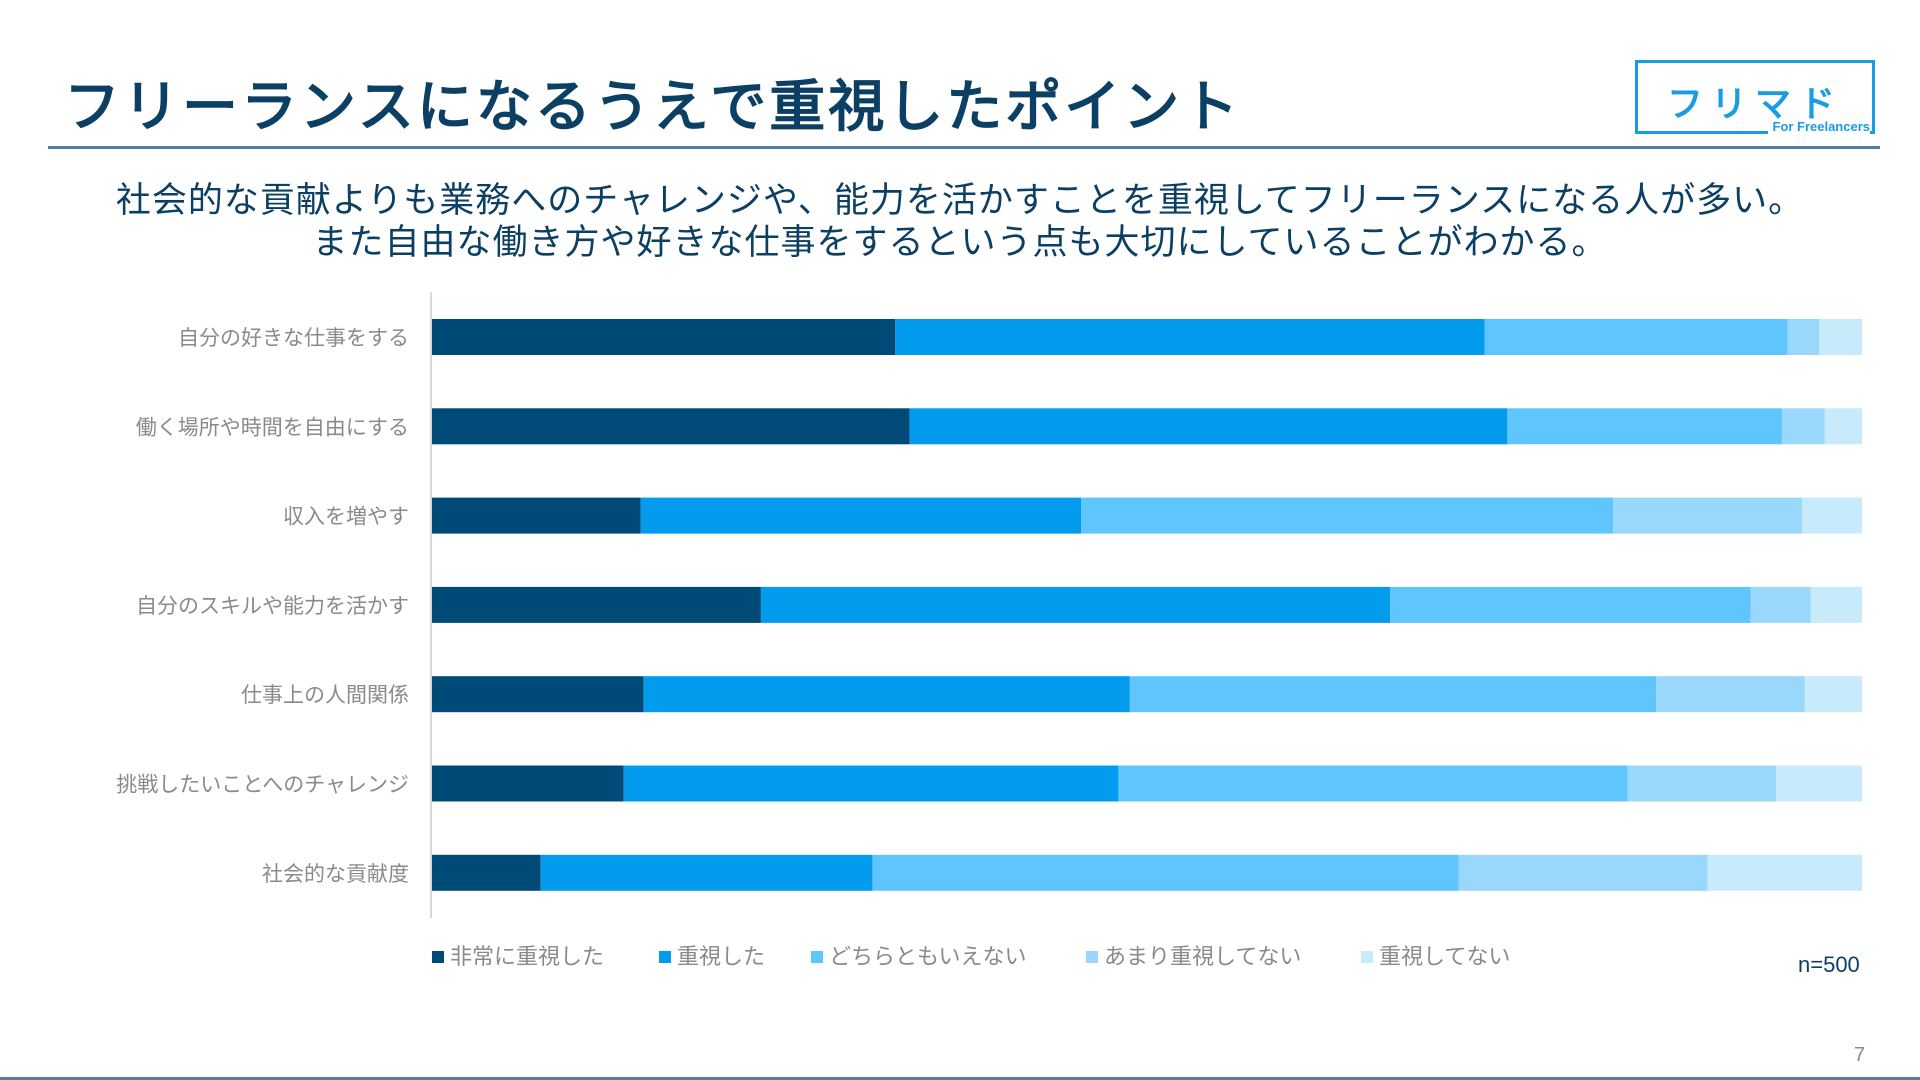 Image resolution: width=1920 pixels, height=1080 pixels. I want to click on bottom-divider, so click(960, 1078).